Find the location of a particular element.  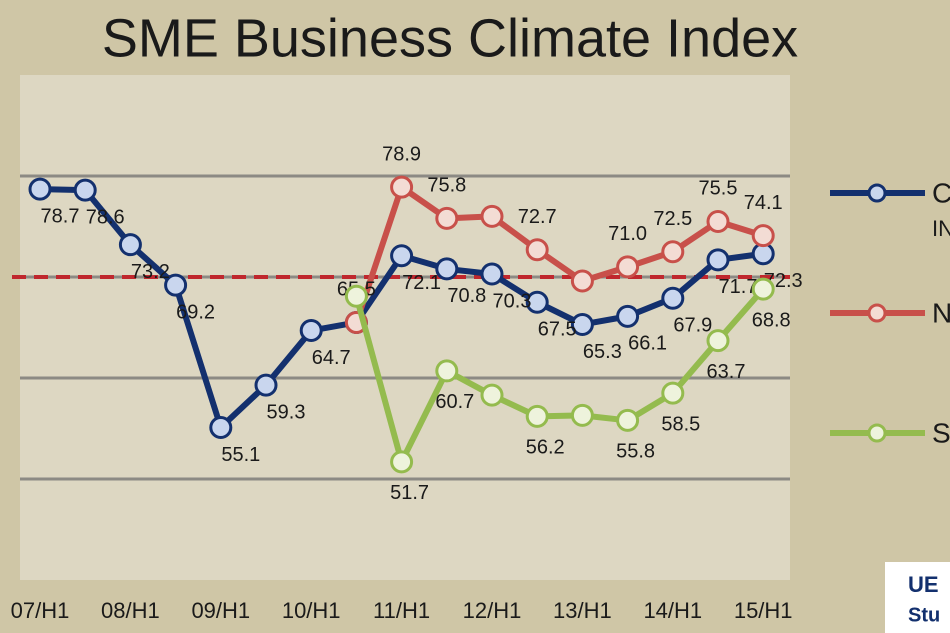

data-label: 78.6 is located at coordinates (105, 217).